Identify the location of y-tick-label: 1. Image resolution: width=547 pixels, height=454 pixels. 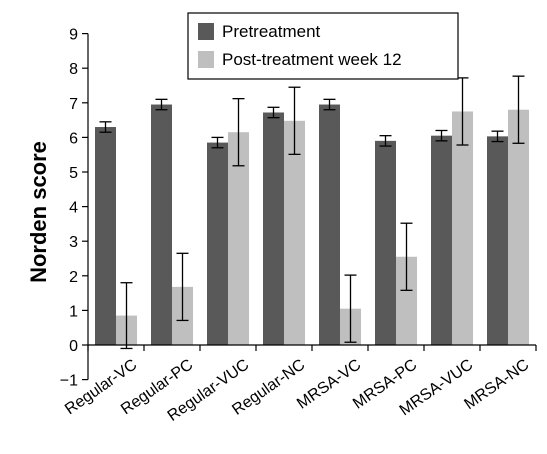
(73, 311).